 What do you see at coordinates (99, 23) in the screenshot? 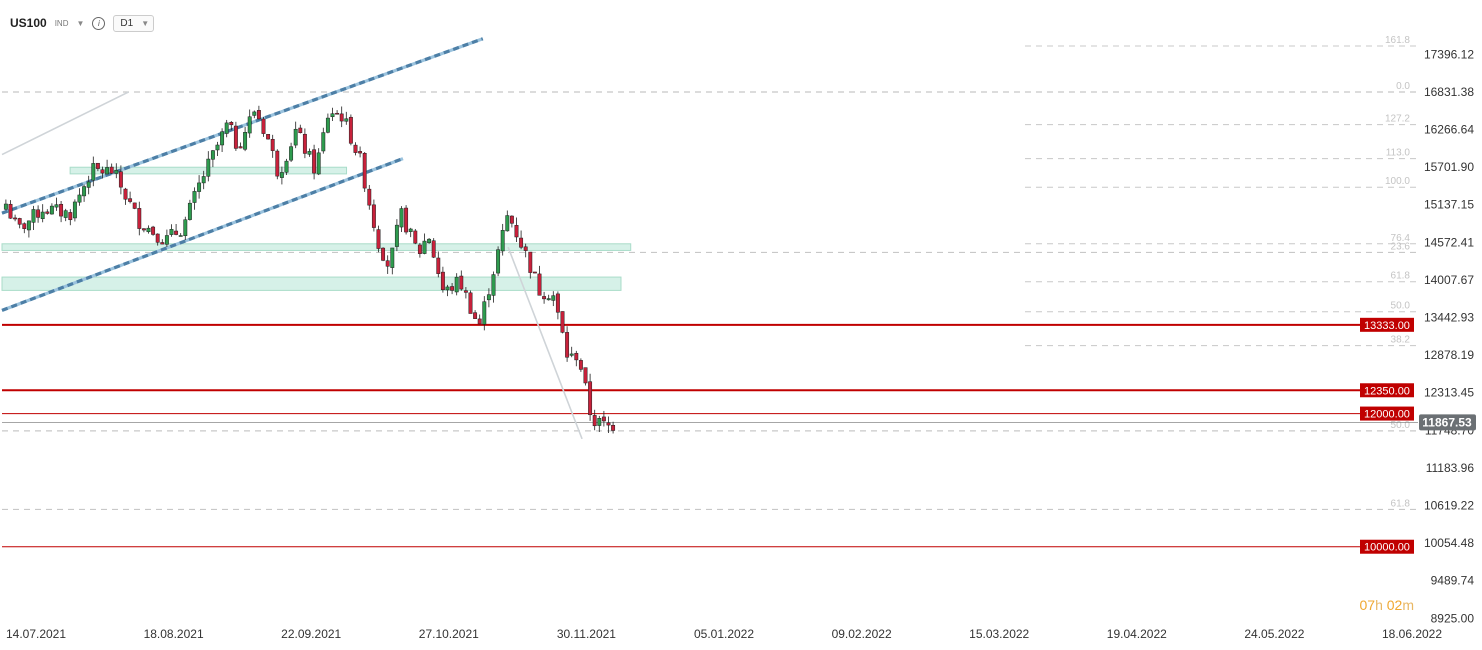
I see `info-icon: i` at bounding box center [99, 23].